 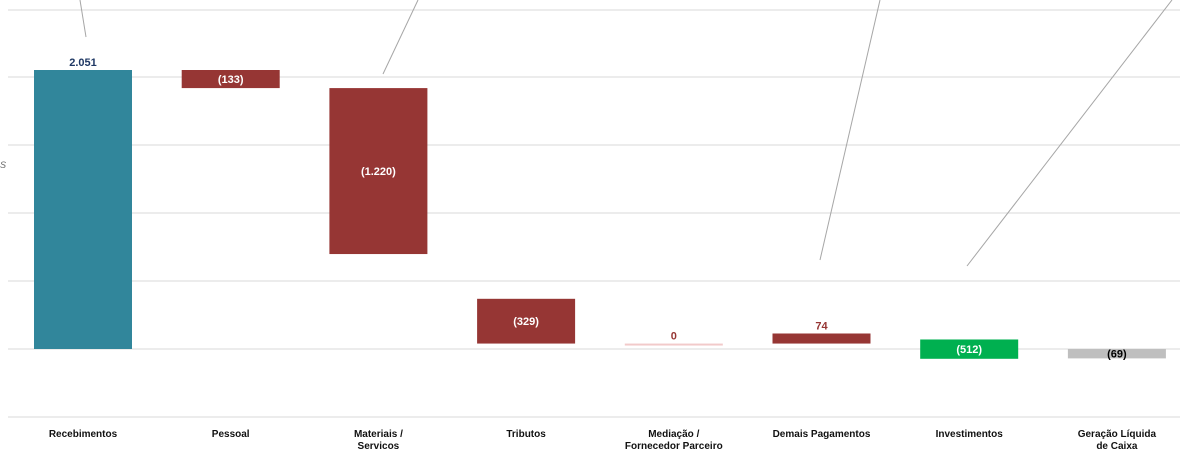 I want to click on category-label: Materiais /, so click(x=378, y=434).